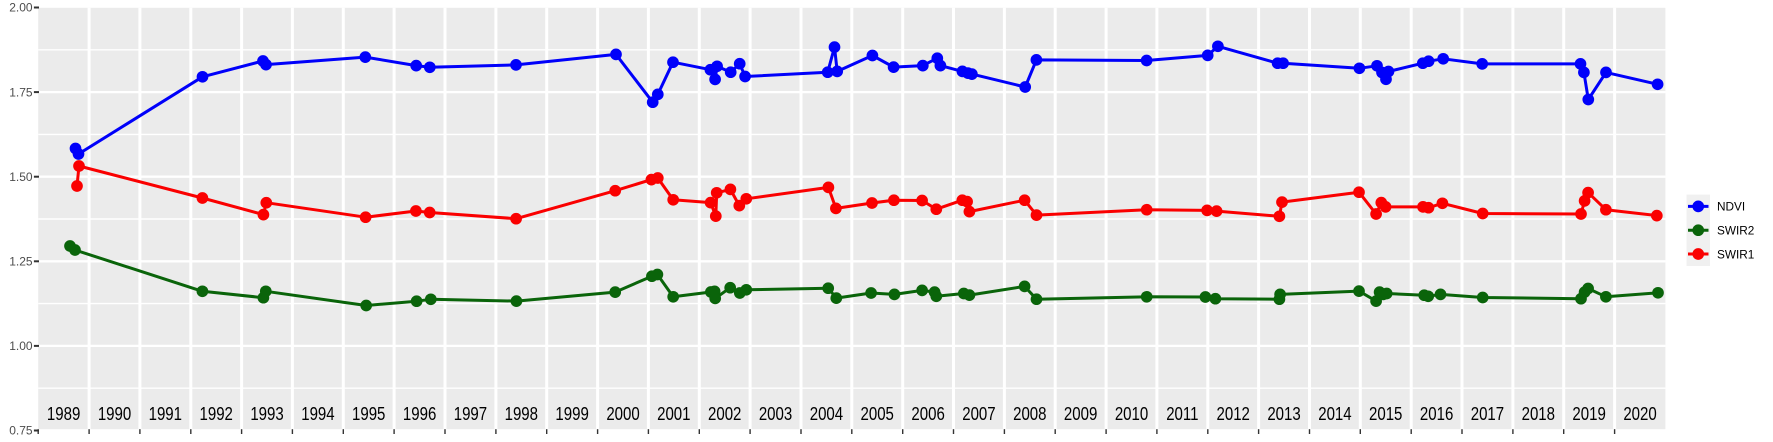  Describe the element at coordinates (165, 414) in the screenshot. I see `svg-text: 1991` at that location.